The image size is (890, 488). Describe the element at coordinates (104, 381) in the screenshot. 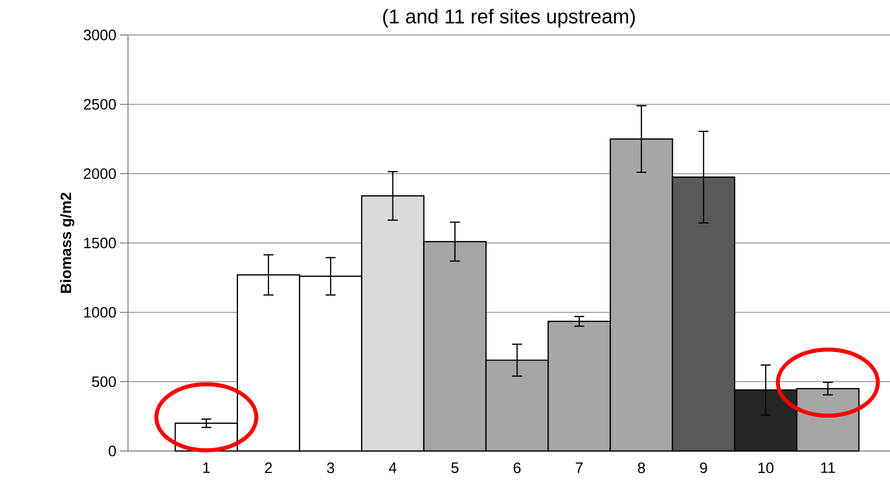

I see `y-tick-label: 500` at that location.